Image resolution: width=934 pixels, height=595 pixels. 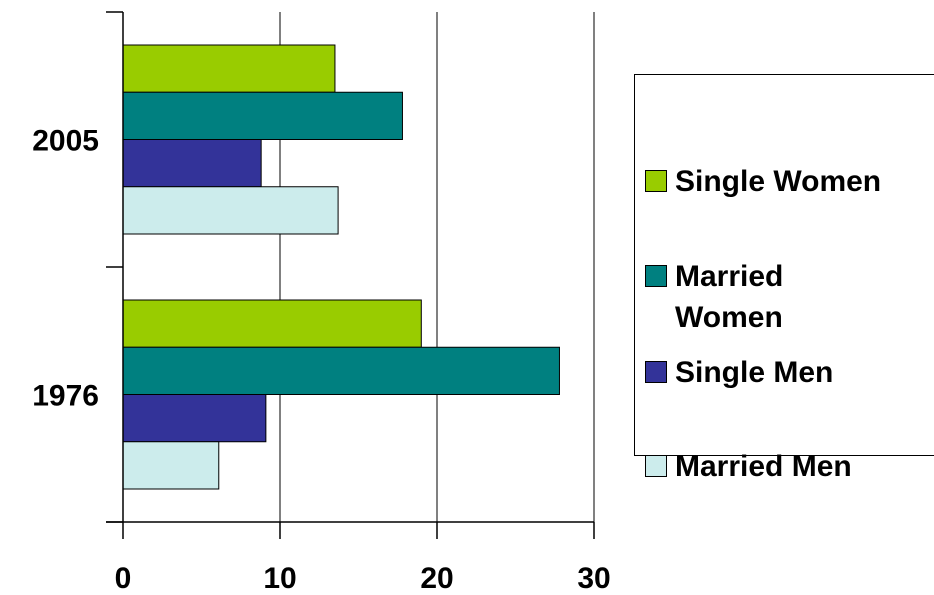 I want to click on legend-item-married-women: Married Women, so click(x=745, y=297).